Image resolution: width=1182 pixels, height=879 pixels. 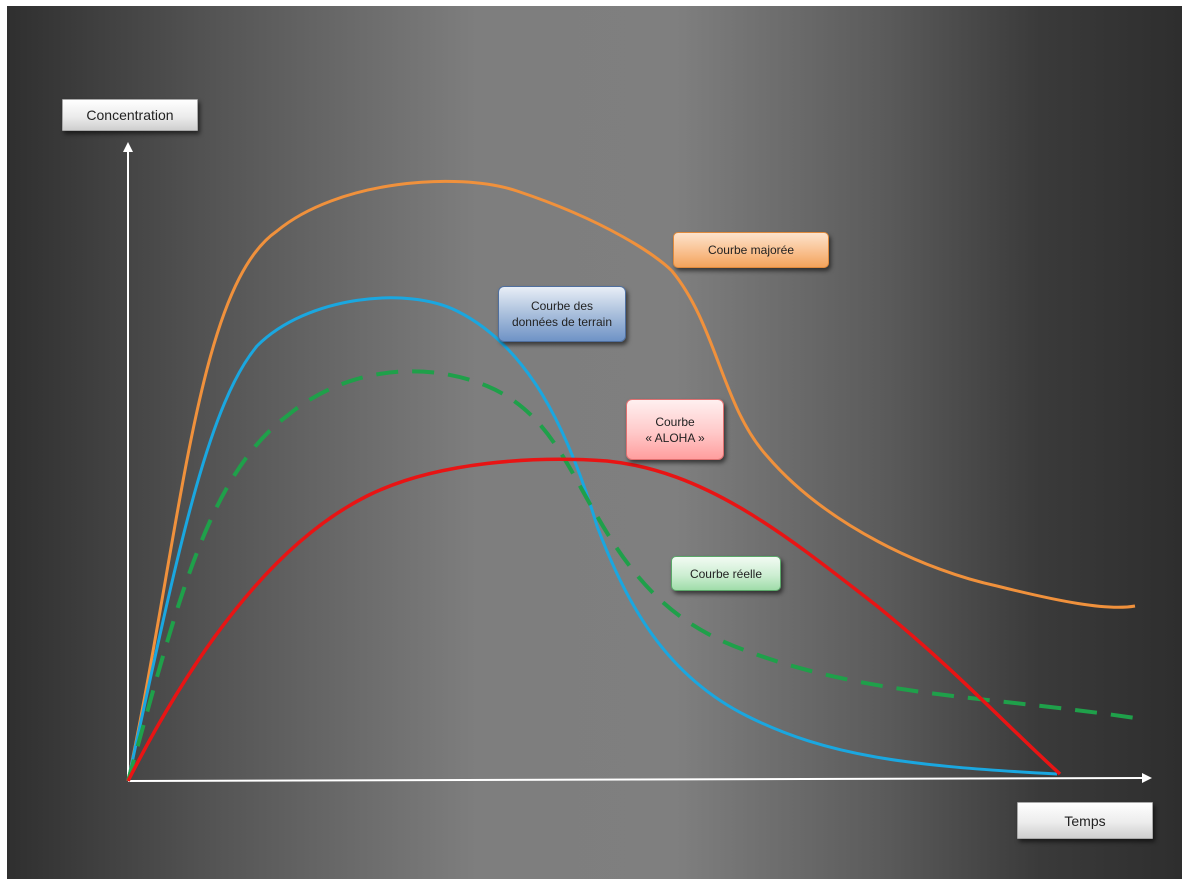 What do you see at coordinates (675, 429) in the screenshot?
I see `label-courbe-aloha: Courbe « ALOHA »` at bounding box center [675, 429].